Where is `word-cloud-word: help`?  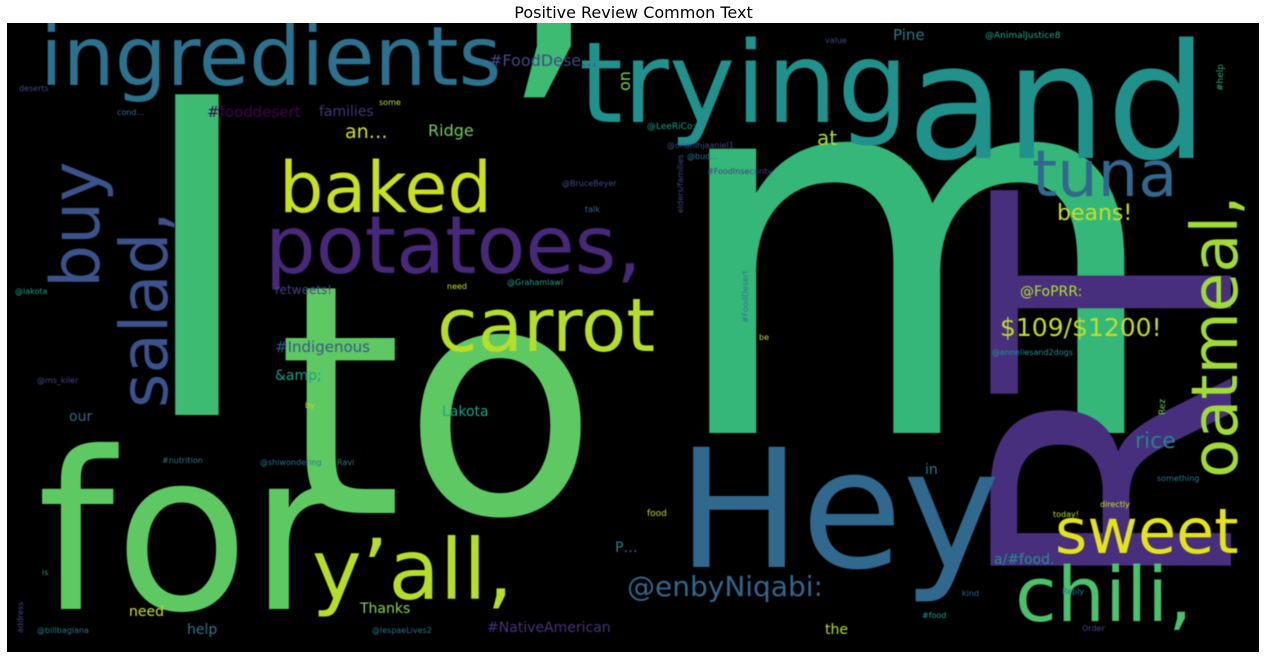 word-cloud-word: help is located at coordinates (202, 630).